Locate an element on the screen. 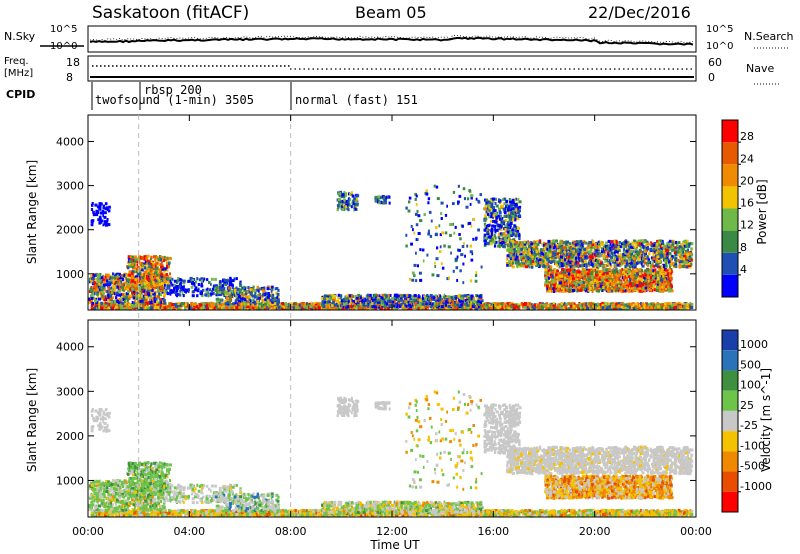 The width and height of the screenshot is (800, 554). noise-left-label: N.Sky is located at coordinates (20, 36).